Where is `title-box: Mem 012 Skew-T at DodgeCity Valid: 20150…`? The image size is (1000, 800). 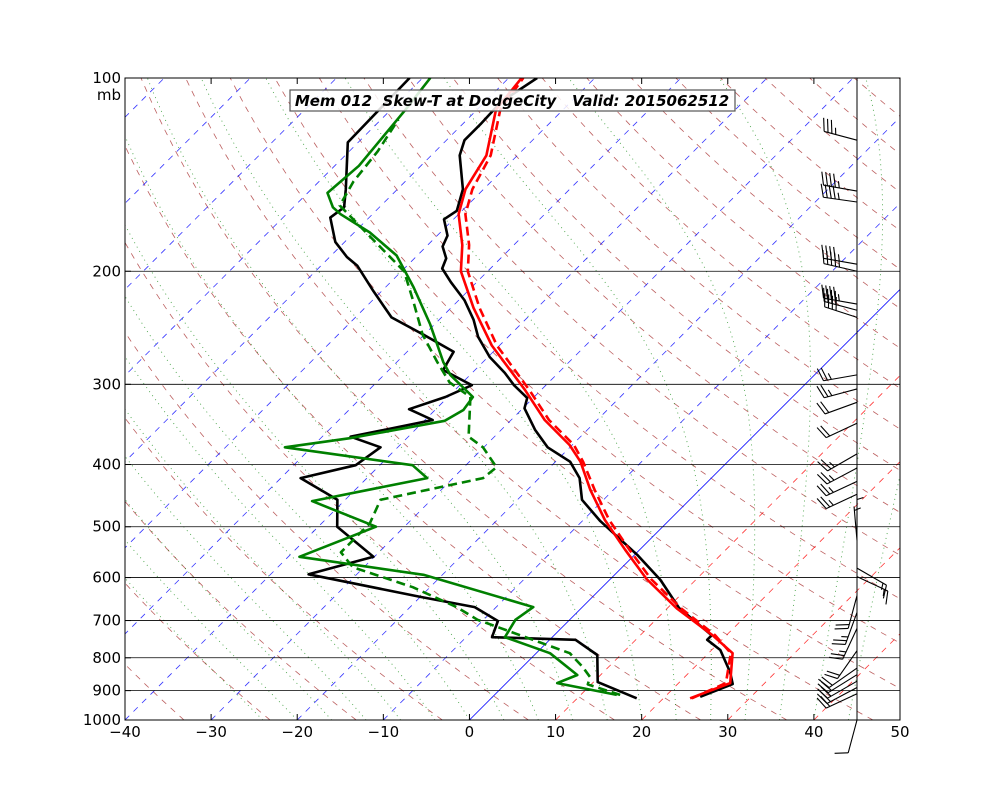 title-box: Mem 012 Skew-T at DodgeCity Valid: 20150… is located at coordinates (512, 100).